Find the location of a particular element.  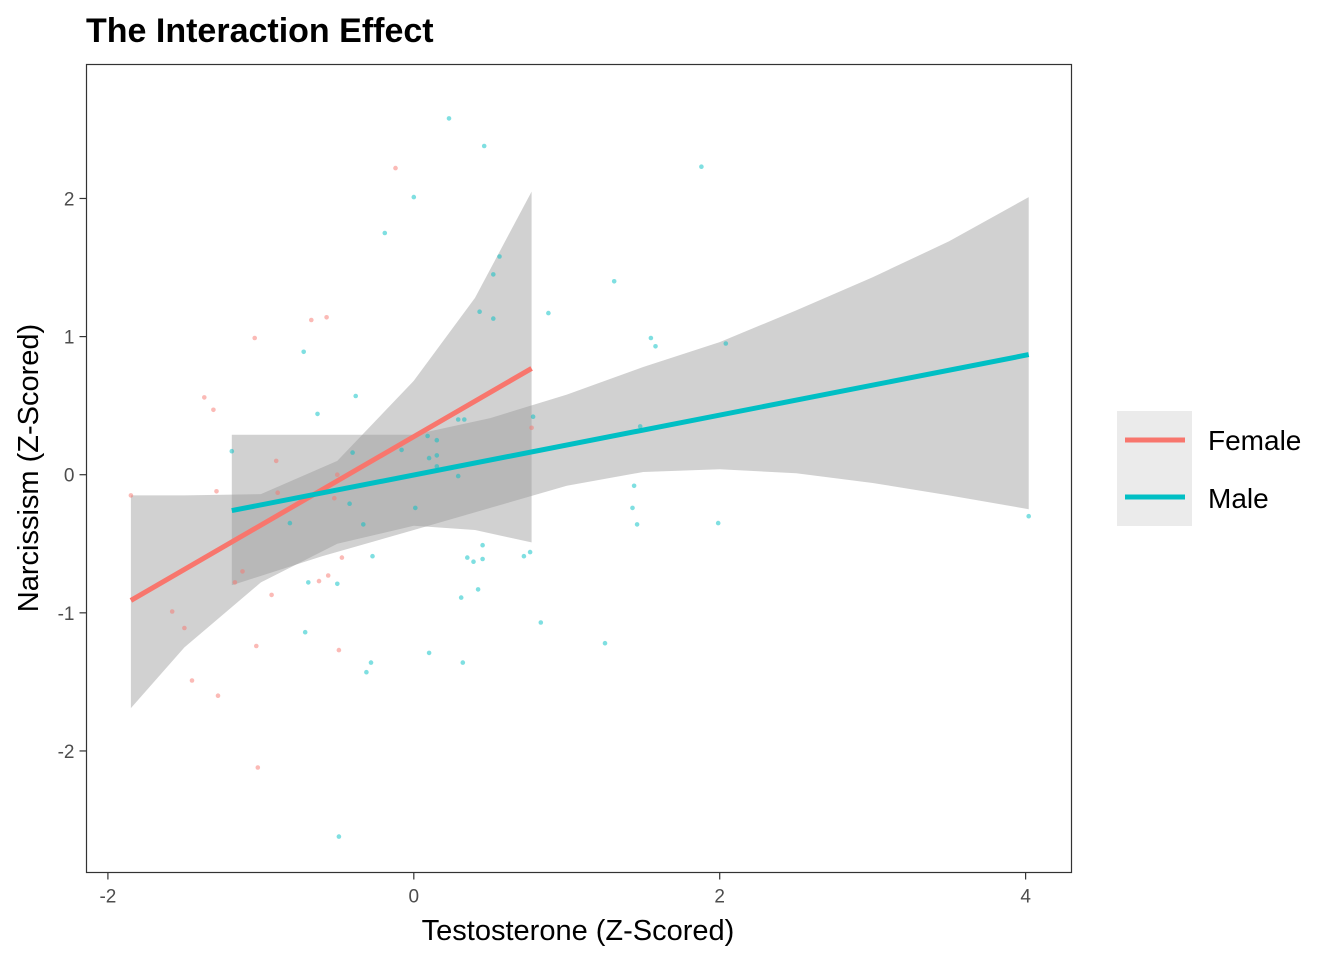

y-tick-label: -1 is located at coordinates (66, 614).